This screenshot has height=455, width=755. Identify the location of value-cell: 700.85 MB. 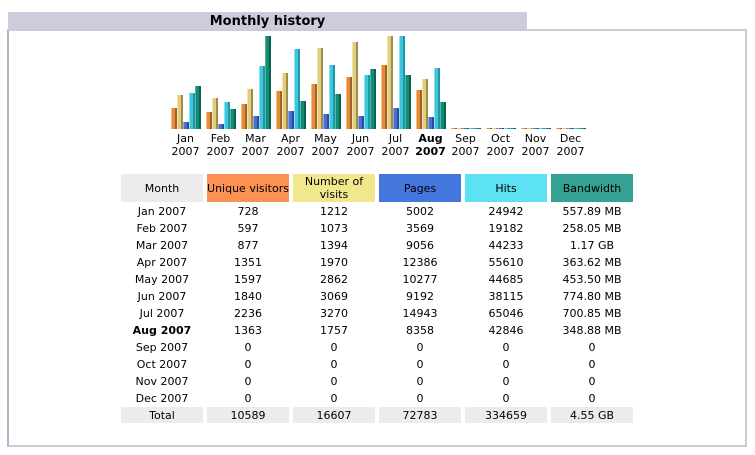
(592, 313).